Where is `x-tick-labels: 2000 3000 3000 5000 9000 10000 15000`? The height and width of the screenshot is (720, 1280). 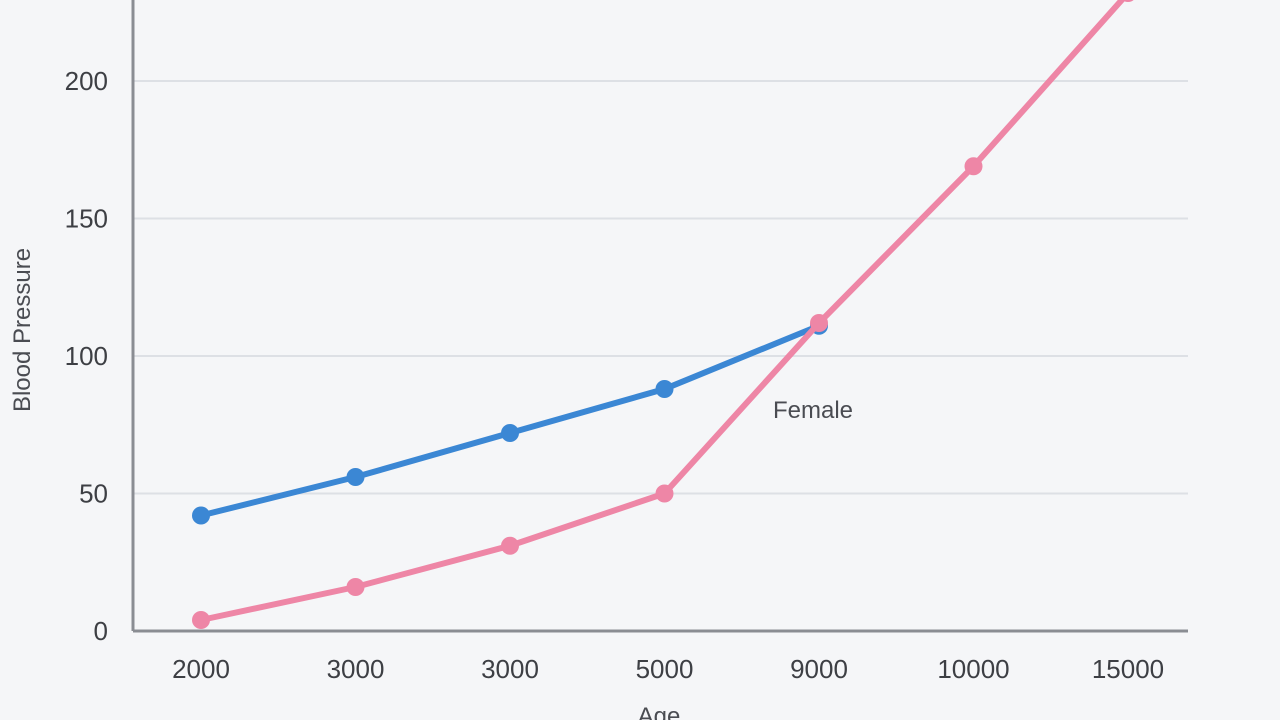 x-tick-labels: 2000 3000 3000 5000 9000 10000 15000 is located at coordinates (668, 669).